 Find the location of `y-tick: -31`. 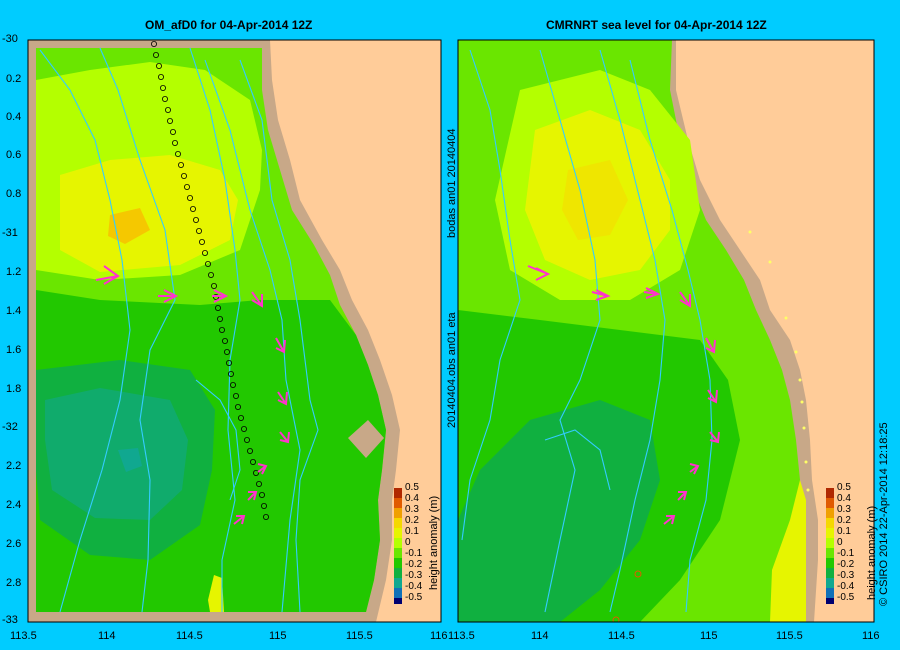

y-tick: -31 is located at coordinates (10, 233).